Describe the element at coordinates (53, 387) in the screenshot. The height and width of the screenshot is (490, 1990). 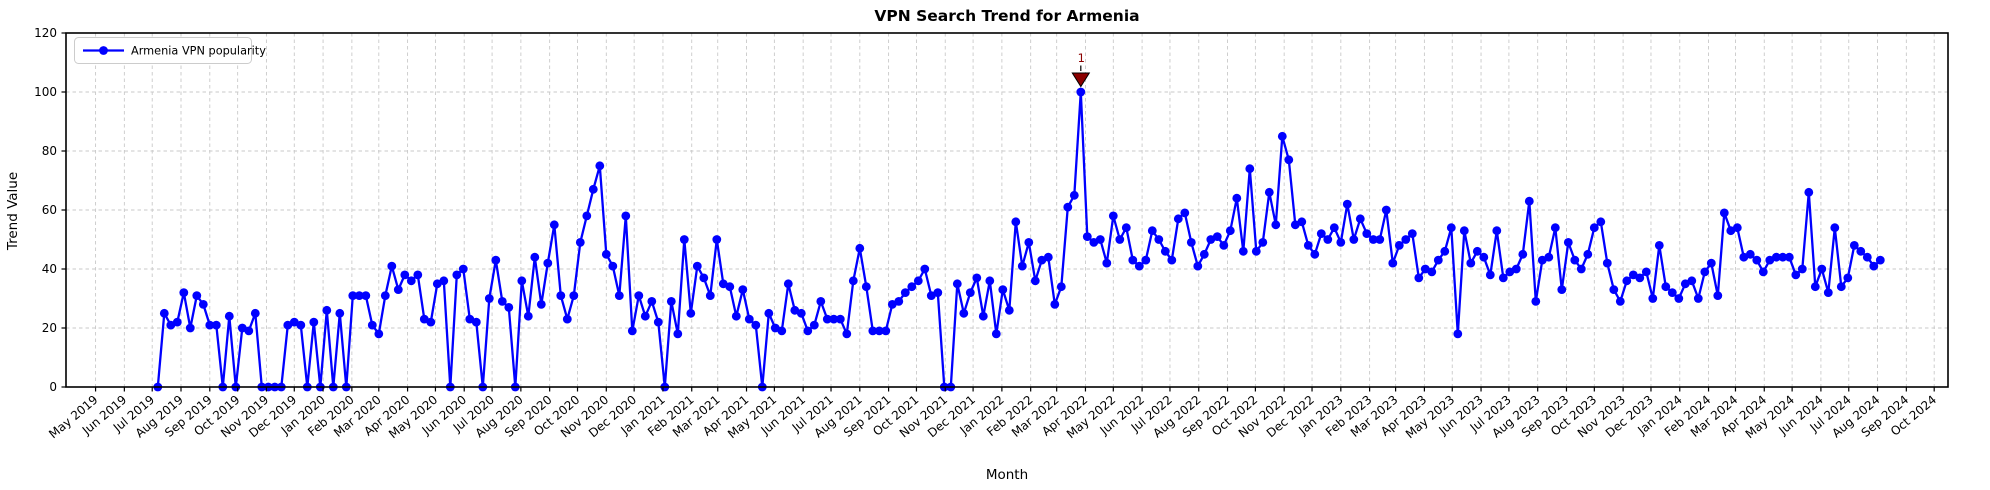
I see `y-tick-label: 0` at that location.